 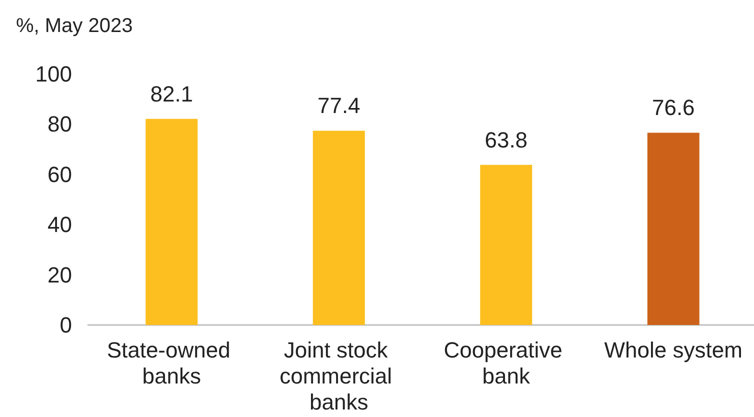 I want to click on x-tick-label: Cooperative bank, so click(x=506, y=363).